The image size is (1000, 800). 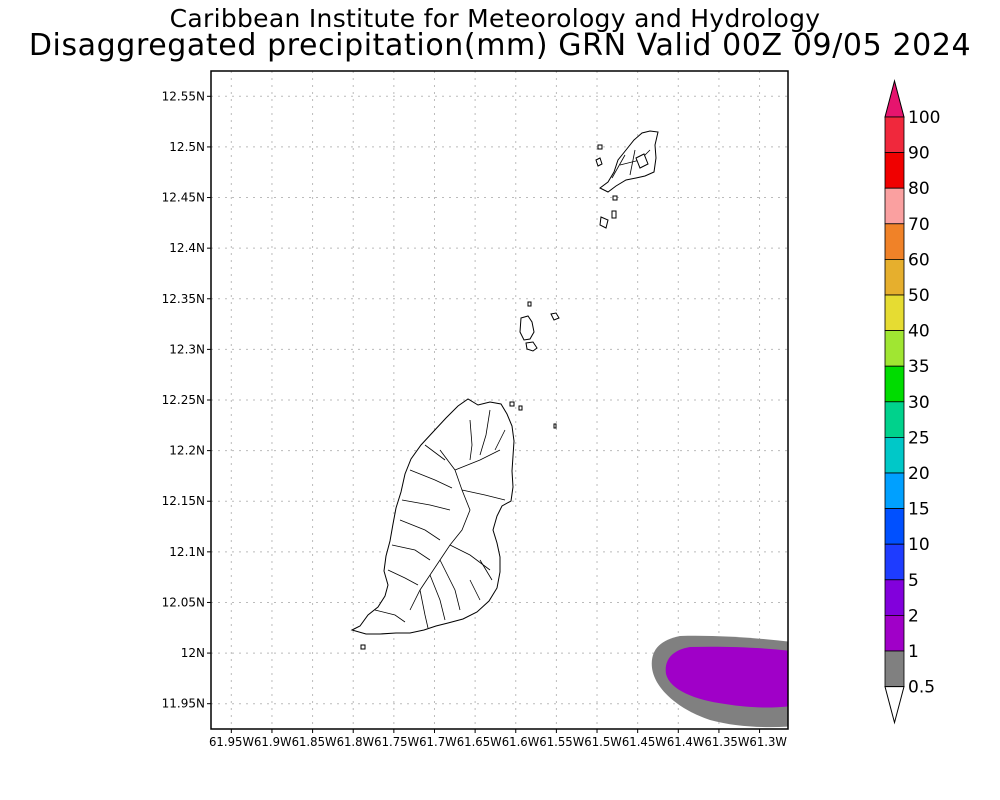 What do you see at coordinates (603, 742) in the screenshot?
I see `lon-tick-label: 61.5W` at bounding box center [603, 742].